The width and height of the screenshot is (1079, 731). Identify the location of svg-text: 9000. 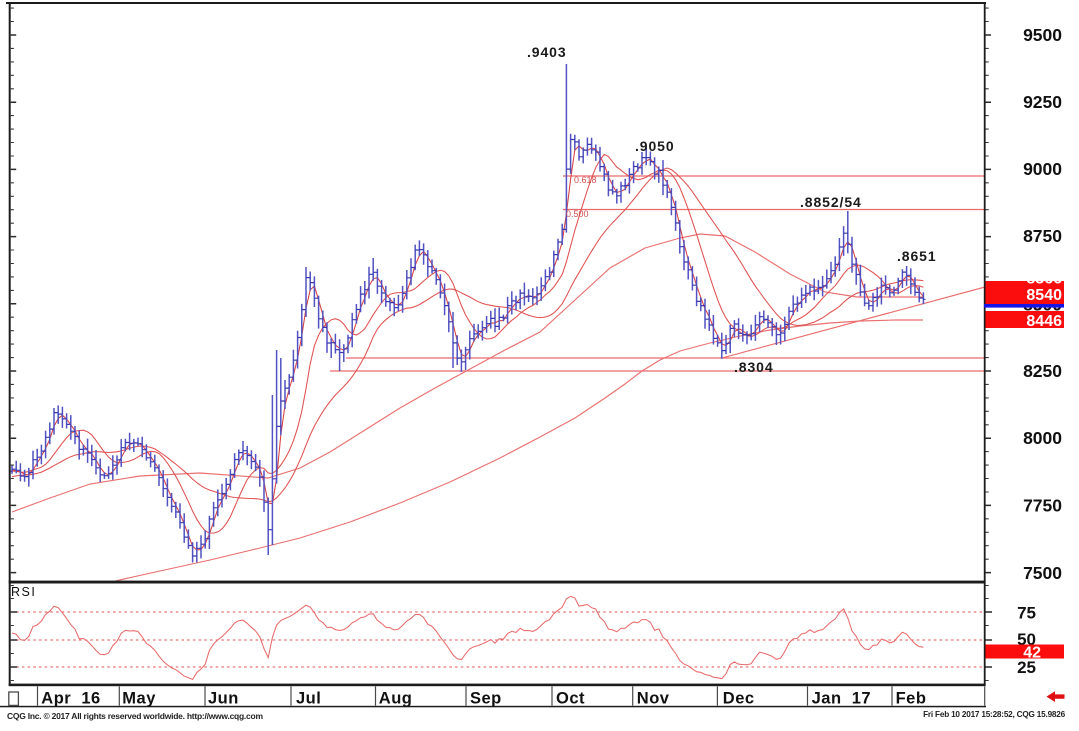
(1042, 169).